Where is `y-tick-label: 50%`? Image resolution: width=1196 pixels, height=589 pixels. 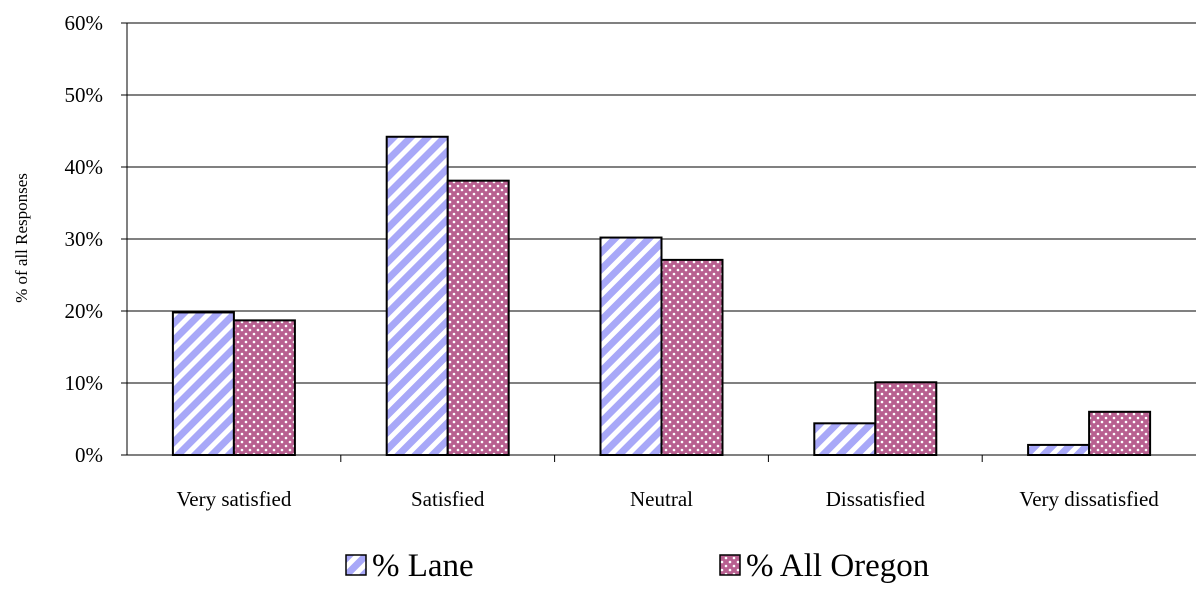 y-tick-label: 50% is located at coordinates (84, 95).